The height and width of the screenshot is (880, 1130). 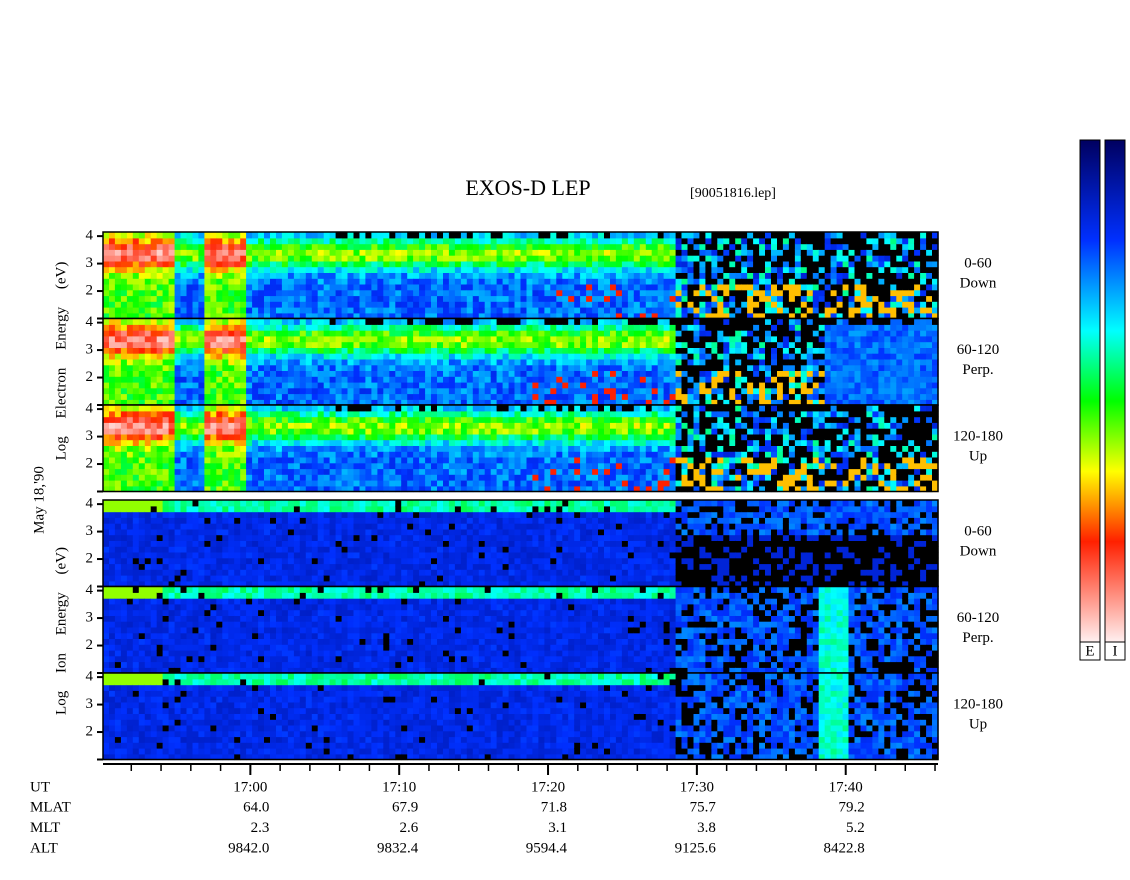 What do you see at coordinates (90, 290) in the screenshot?
I see `y-tick-label: 2` at bounding box center [90, 290].